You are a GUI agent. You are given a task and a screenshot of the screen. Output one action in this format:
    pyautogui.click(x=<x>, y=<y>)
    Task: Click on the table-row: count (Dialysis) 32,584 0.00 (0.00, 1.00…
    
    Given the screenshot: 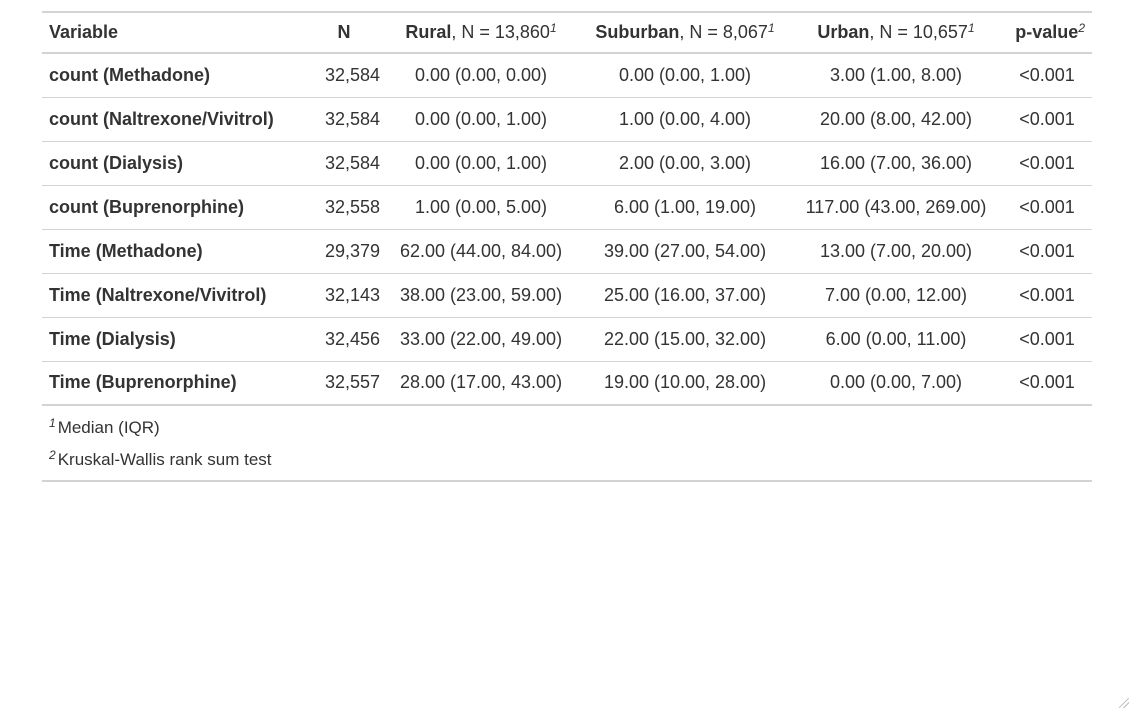 What is the action you would take?
    pyautogui.click(x=567, y=163)
    